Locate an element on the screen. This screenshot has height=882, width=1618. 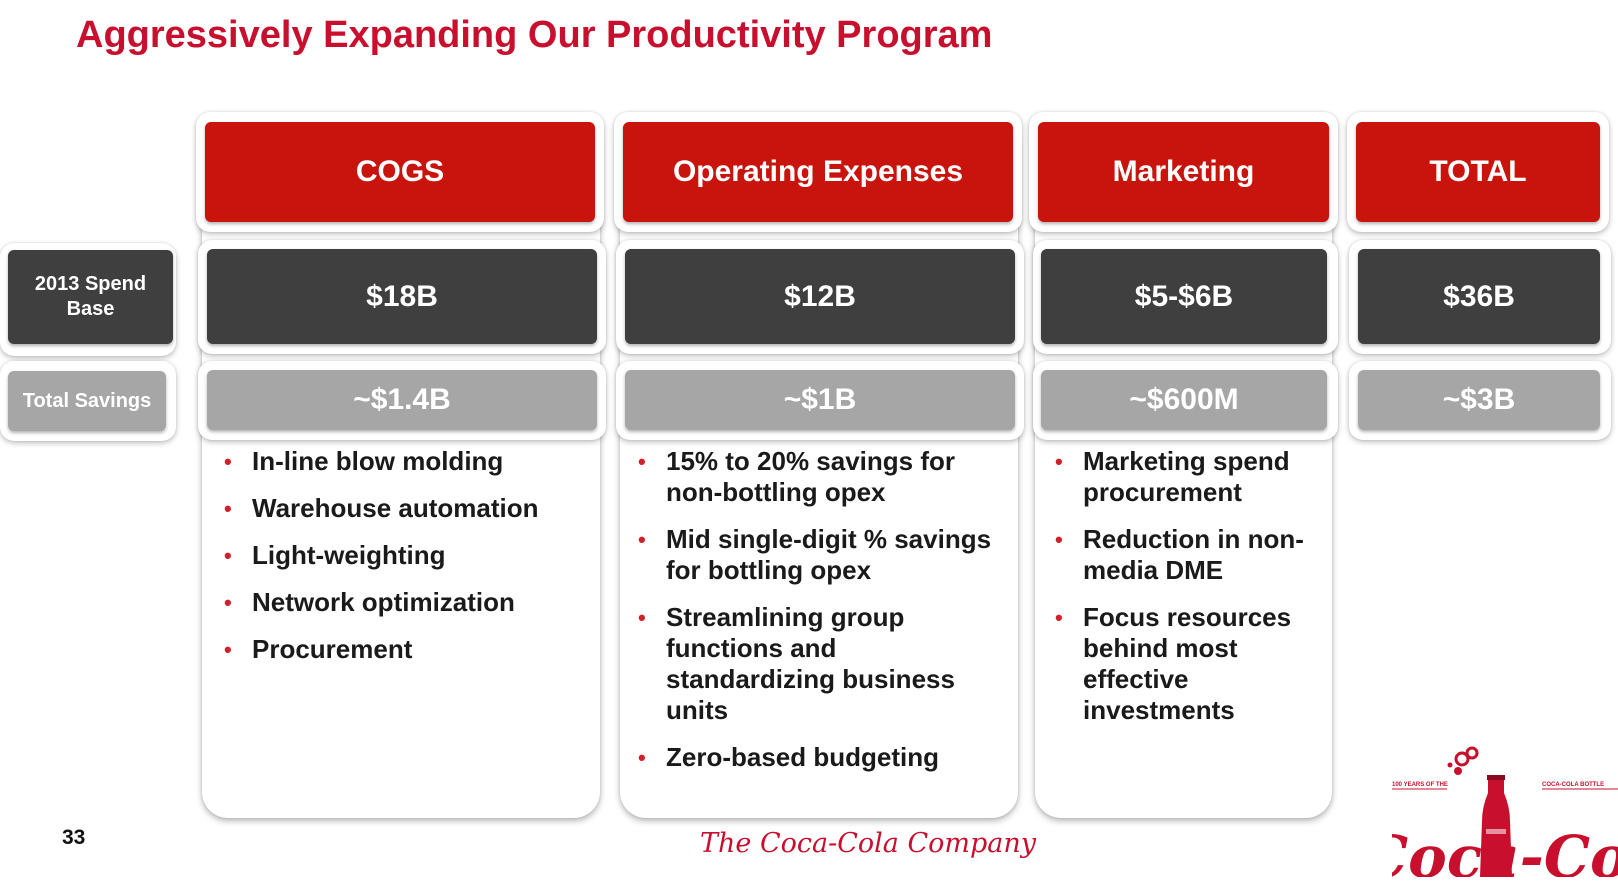
list-item: Network optimization is located at coordinates (404, 602).